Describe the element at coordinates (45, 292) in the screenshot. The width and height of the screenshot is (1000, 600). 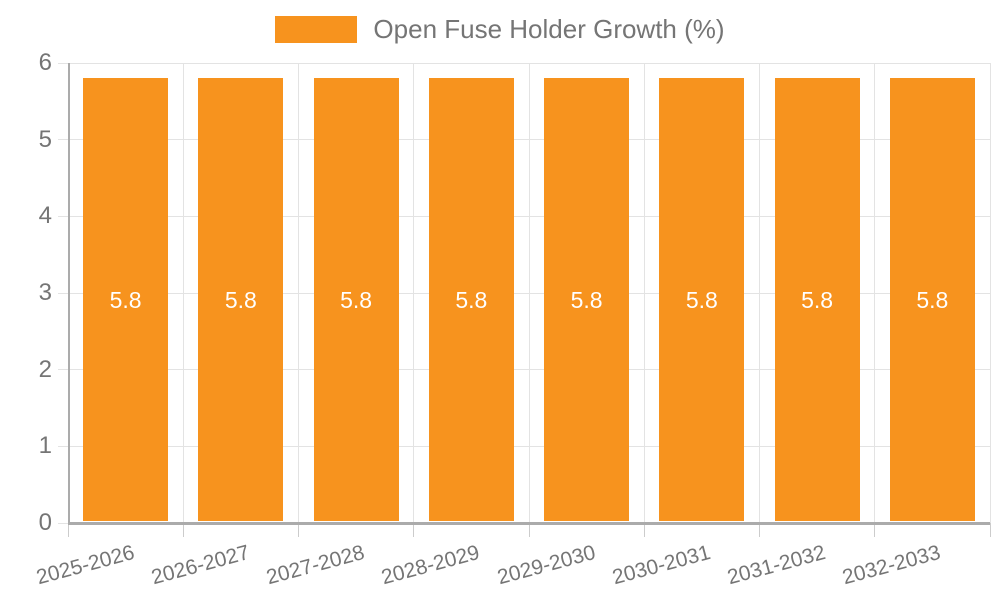
I see `y-axis-tick-label: 3` at that location.